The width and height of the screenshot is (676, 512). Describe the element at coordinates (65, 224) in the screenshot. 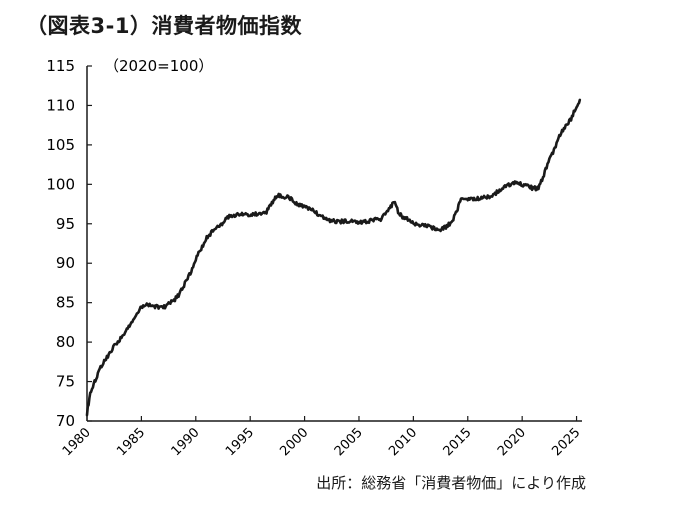

I see `y-tick-label: 95` at that location.